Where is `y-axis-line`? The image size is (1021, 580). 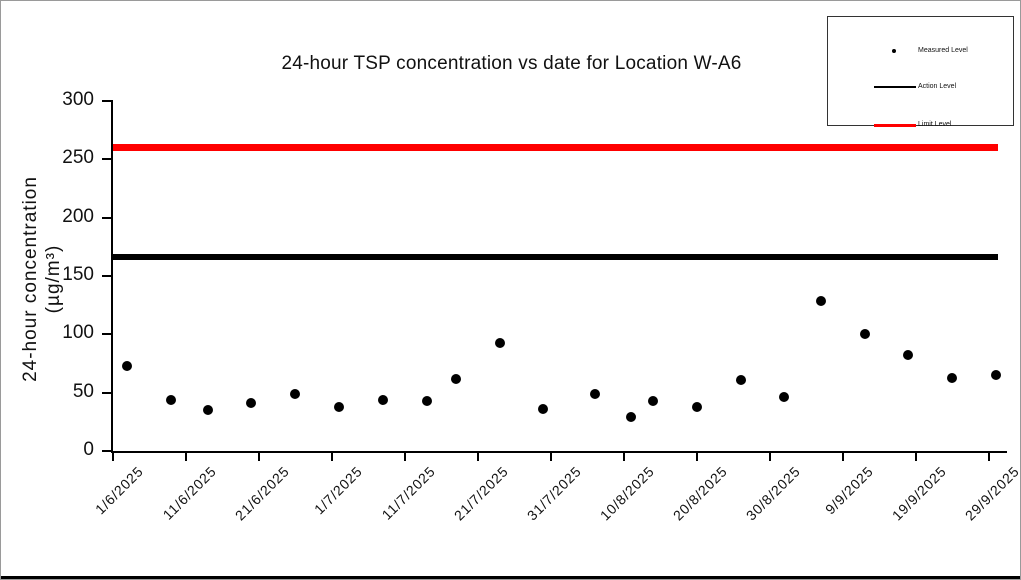
y-axis-line is located at coordinates (112, 276).